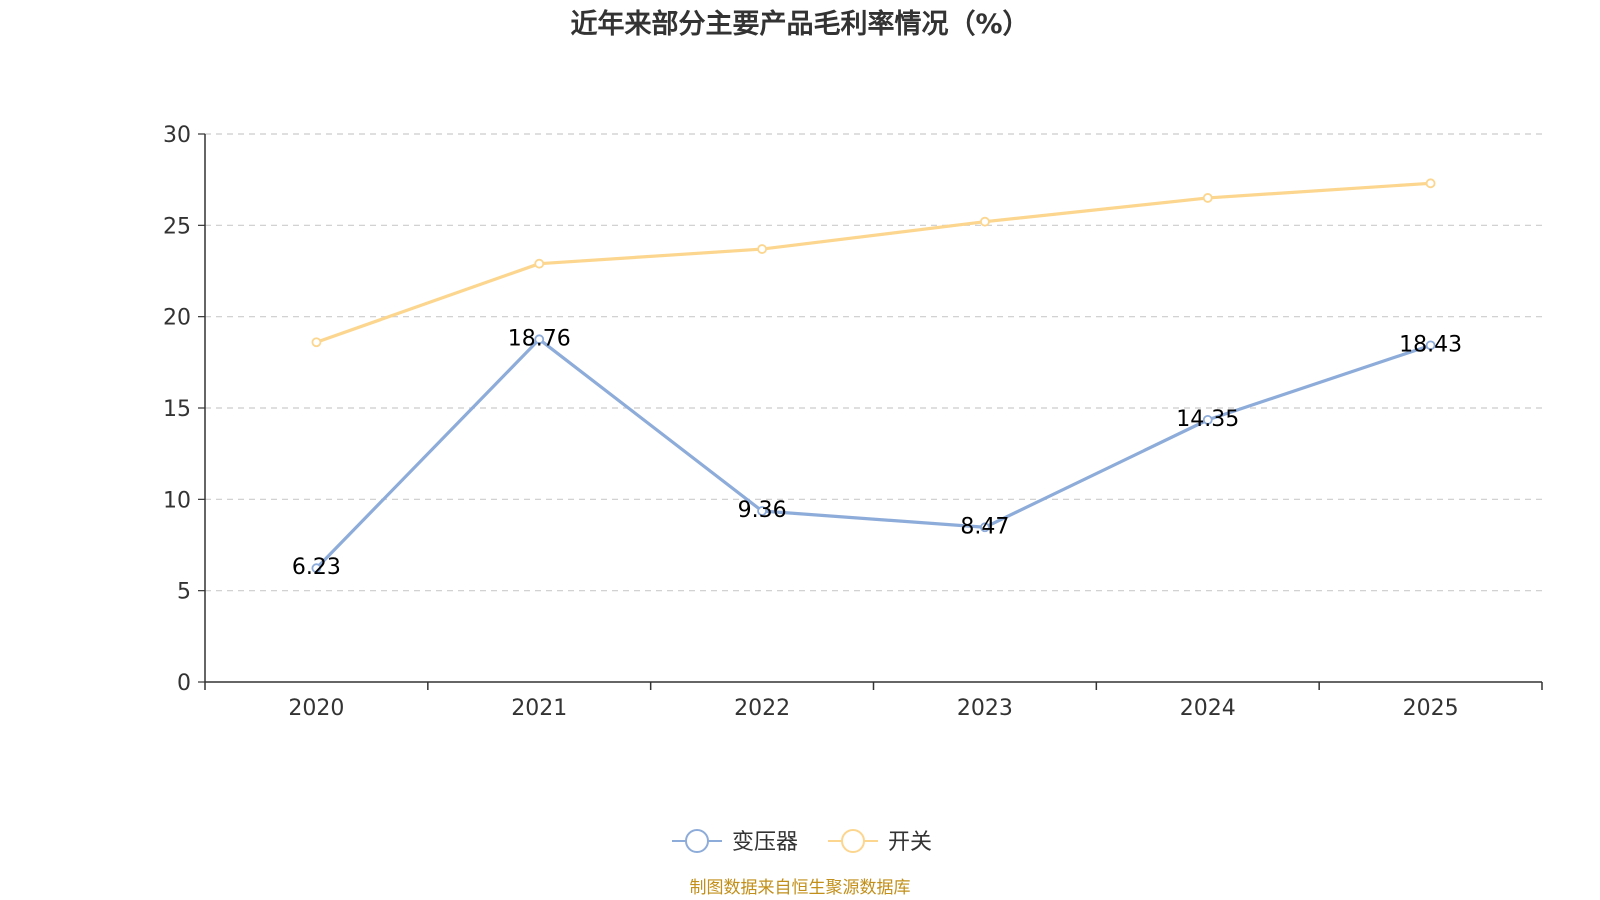 This screenshot has width=1600, height=900. Describe the element at coordinates (799, 24) in the screenshot. I see `chart-title: 近年来部分主要产品毛利率情况（%）` at that location.